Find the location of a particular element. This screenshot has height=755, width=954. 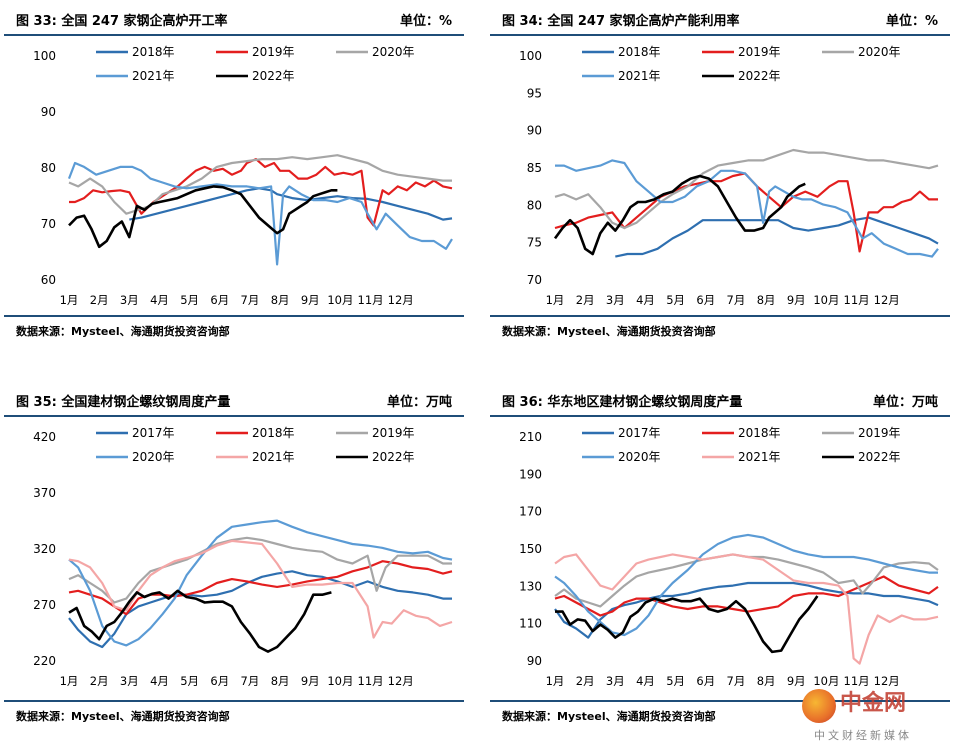

watermark-name: 中金网 is located at coordinates (873, 703).